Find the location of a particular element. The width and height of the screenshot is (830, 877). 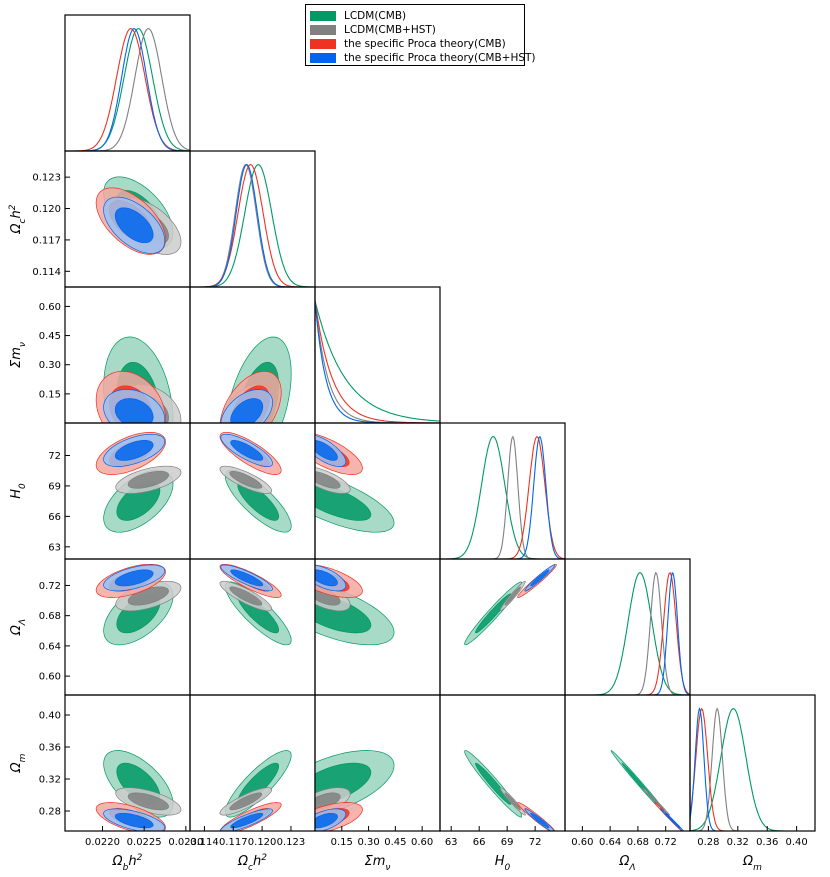

x-axis-label: ΩΛ is located at coordinates (626, 863).